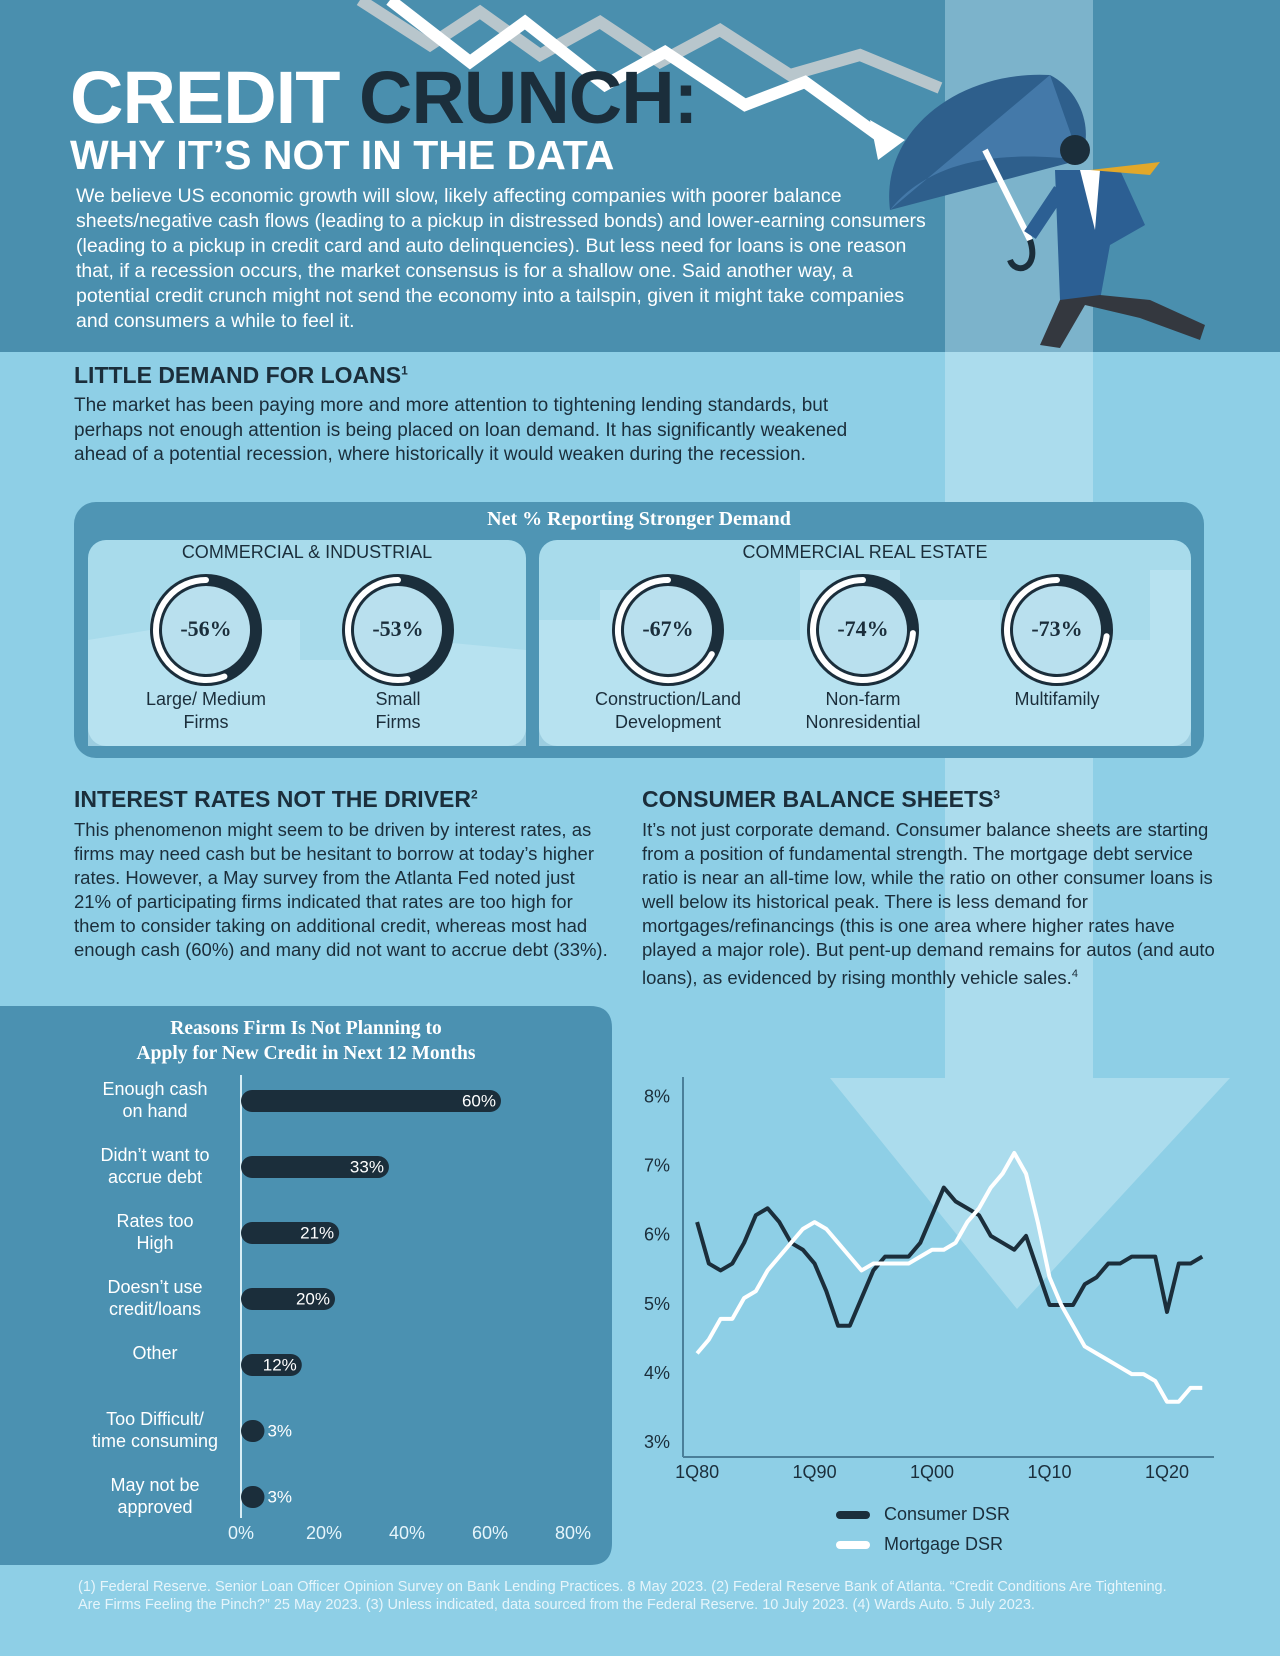 The image size is (1280, 1656). What do you see at coordinates (657, 1304) in the screenshot?
I see `y-tick-label: 5%` at bounding box center [657, 1304].